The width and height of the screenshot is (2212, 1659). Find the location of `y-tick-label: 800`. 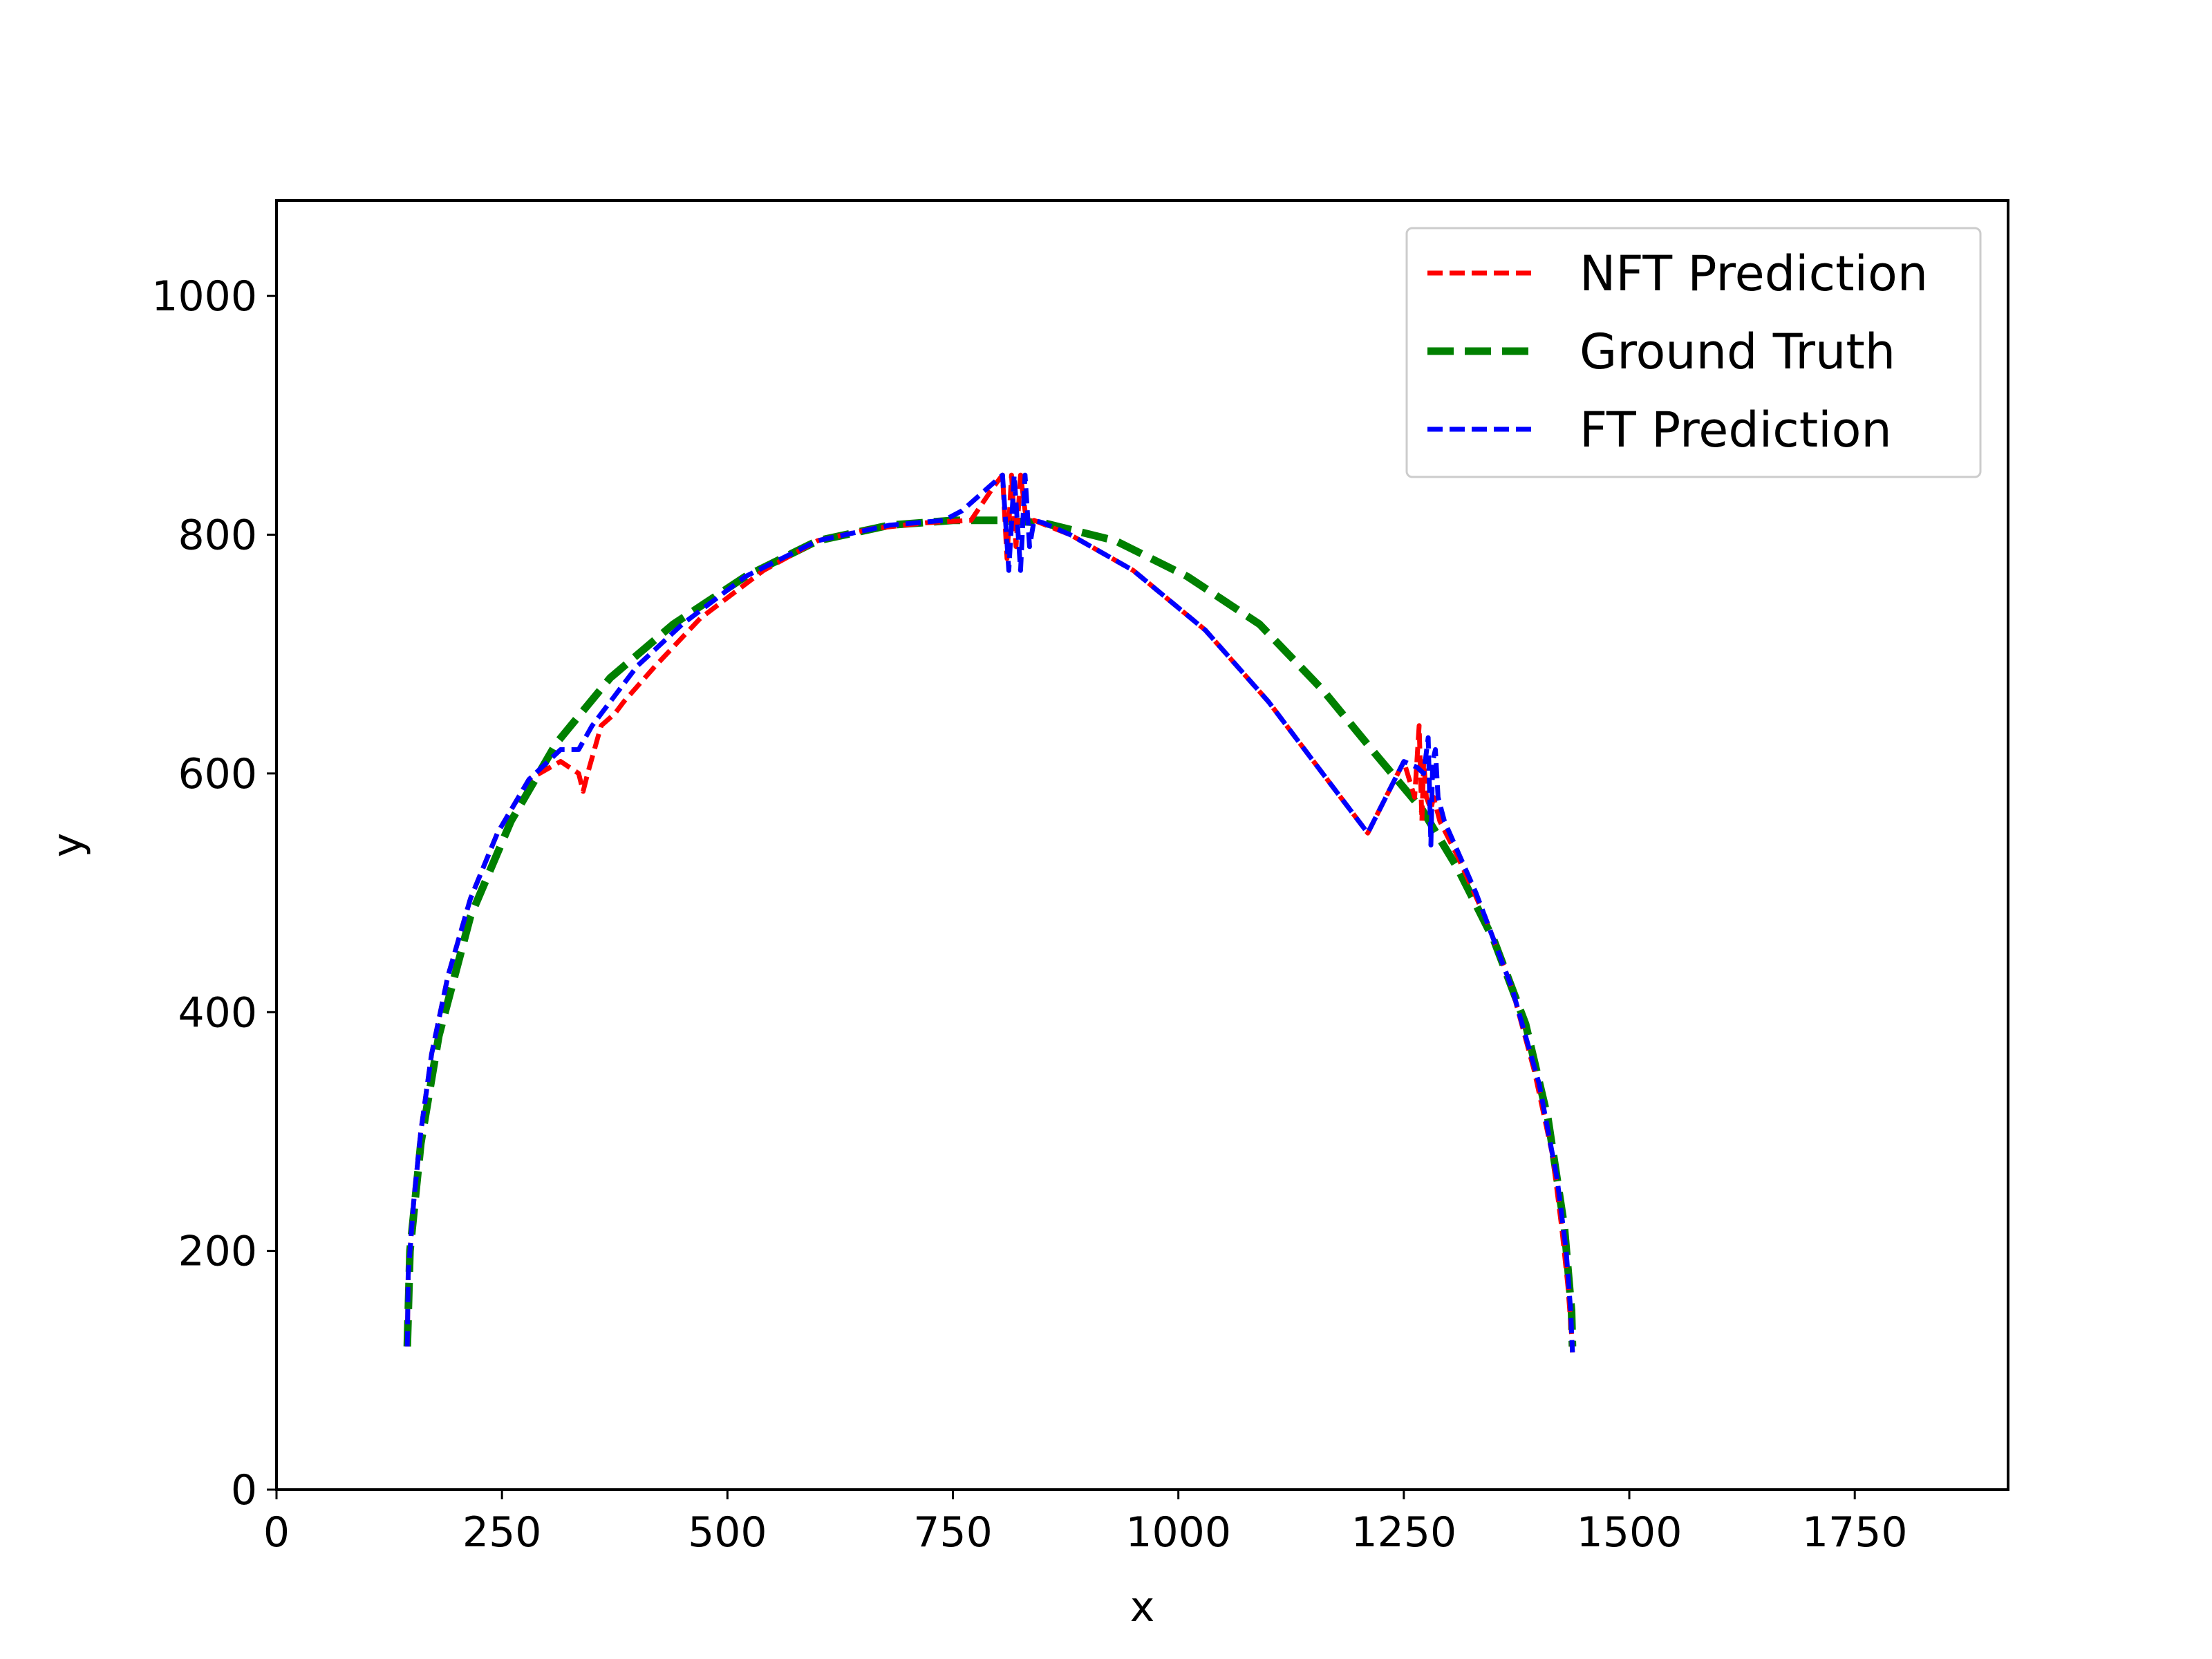

y-tick-label: 800 is located at coordinates (218, 536).